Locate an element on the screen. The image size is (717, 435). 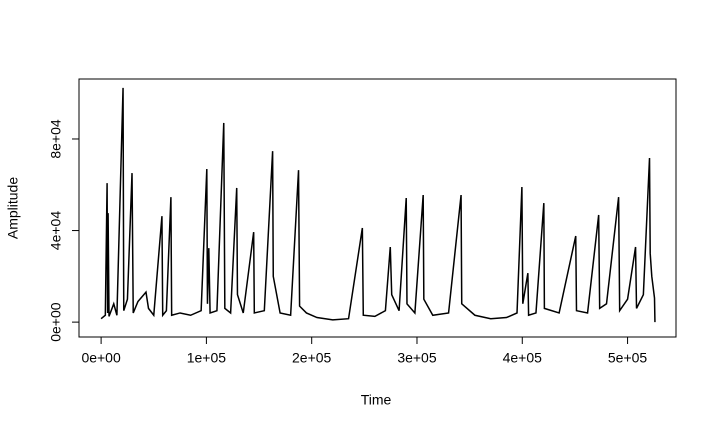
x-tick-label: 4e+05 is located at coordinates (523, 358).